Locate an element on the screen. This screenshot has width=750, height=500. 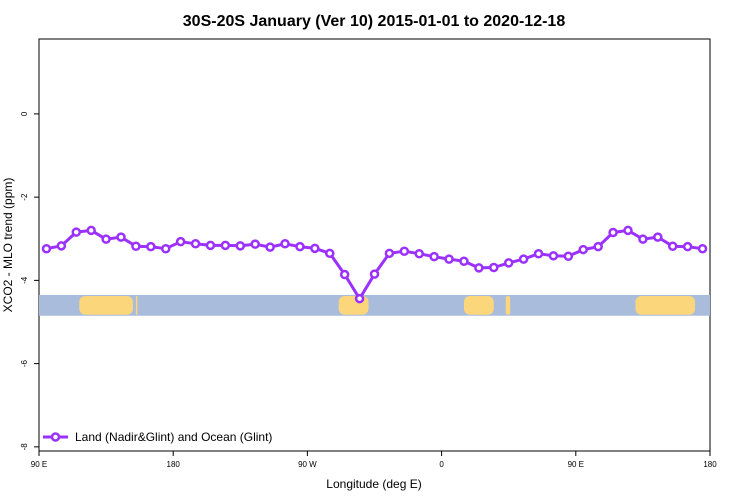
series-layer is located at coordinates (374, 264).